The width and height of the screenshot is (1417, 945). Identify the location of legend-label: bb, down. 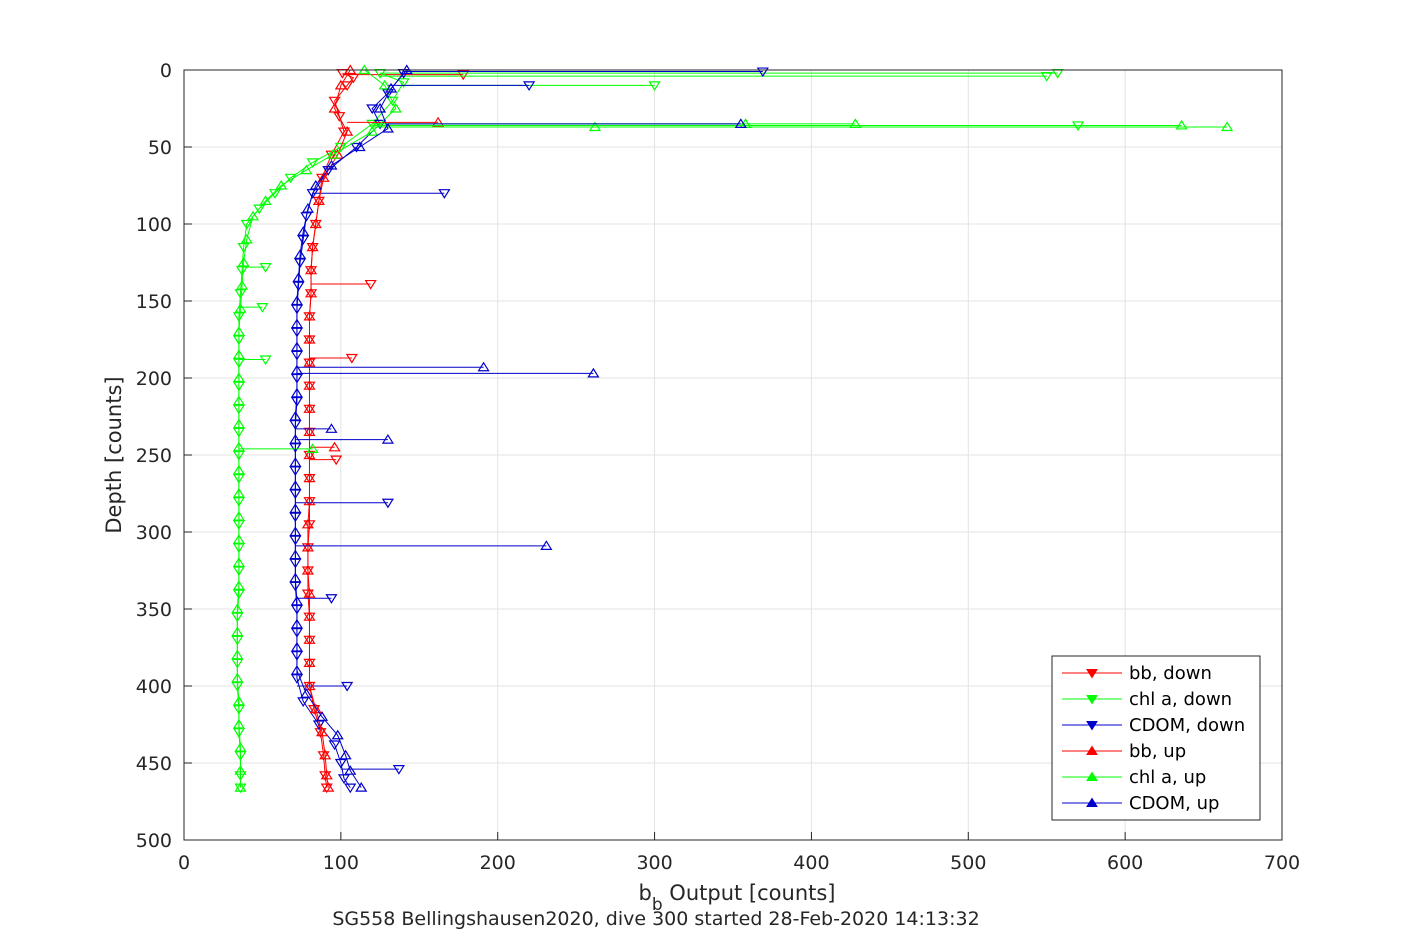
(1170, 673).